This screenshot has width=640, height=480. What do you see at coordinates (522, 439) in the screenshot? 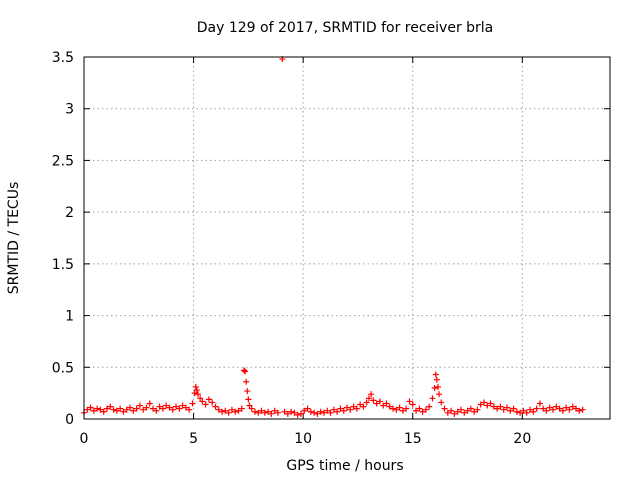
I see `x-tick-label: 20` at bounding box center [522, 439].